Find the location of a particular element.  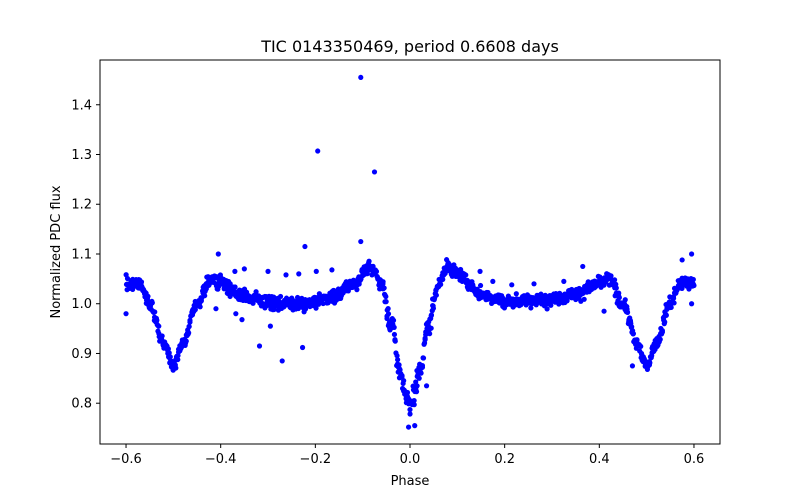

x-tick-label: 0.0 is located at coordinates (410, 459).